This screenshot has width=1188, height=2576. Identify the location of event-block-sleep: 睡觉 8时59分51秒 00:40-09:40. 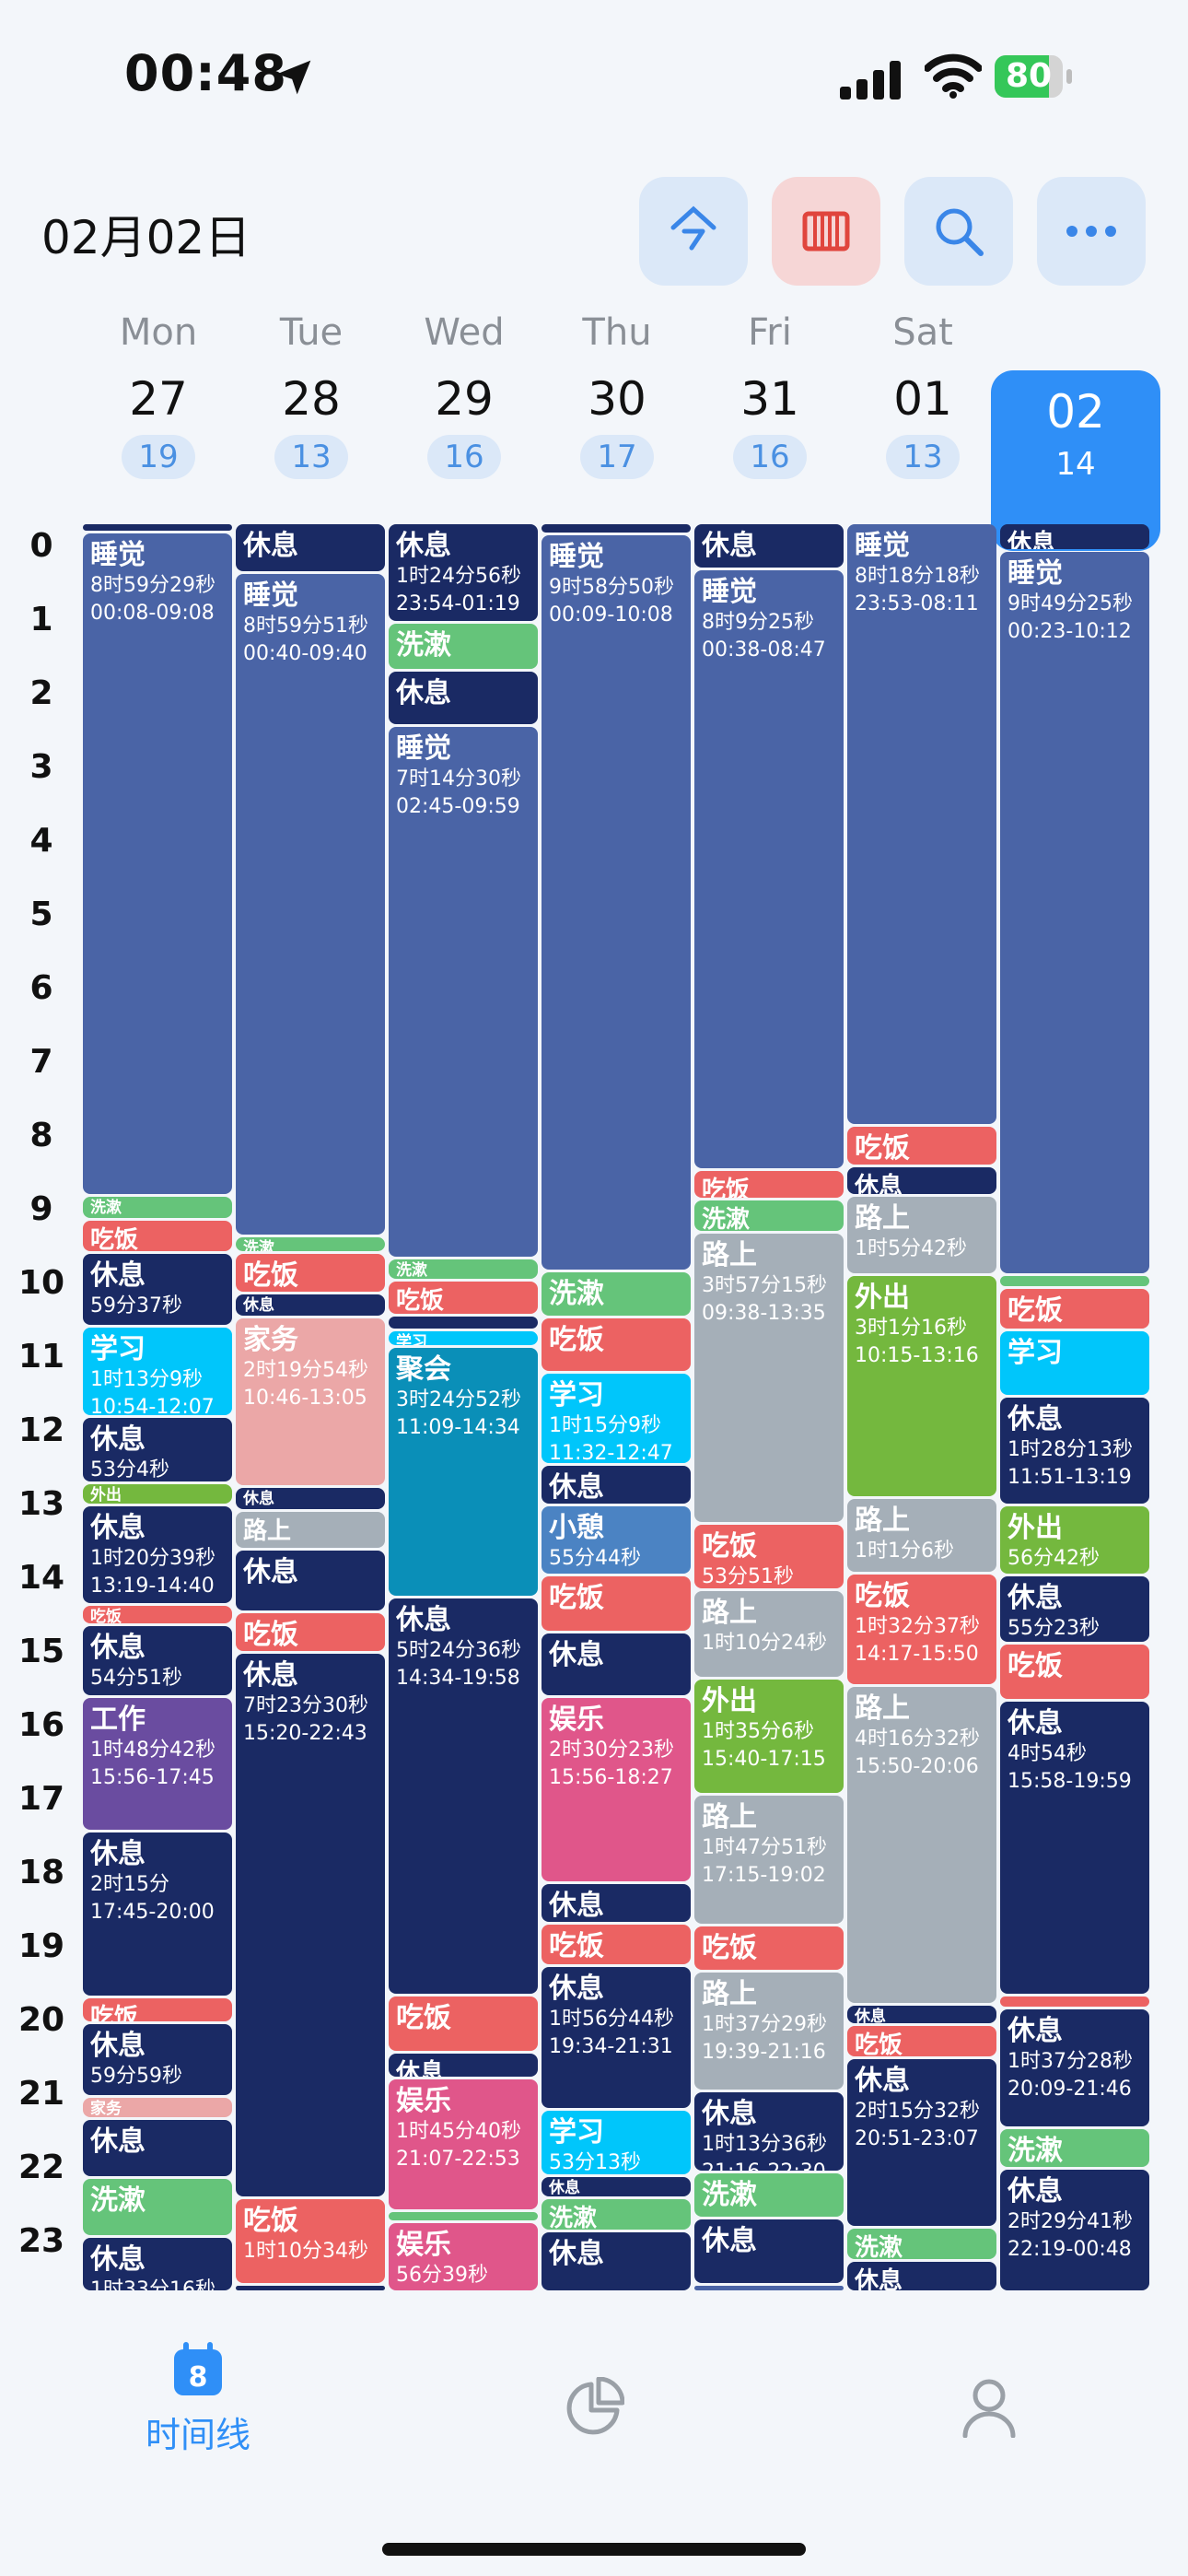
(311, 904).